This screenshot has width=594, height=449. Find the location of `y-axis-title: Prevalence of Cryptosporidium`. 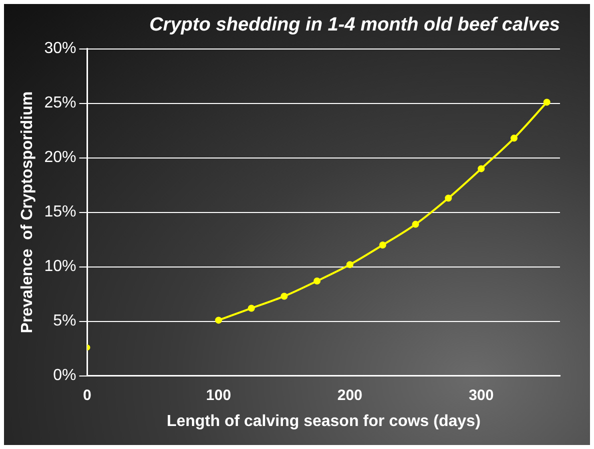

y-axis-title: Prevalence of Cryptosporidium is located at coordinates (27, 212).